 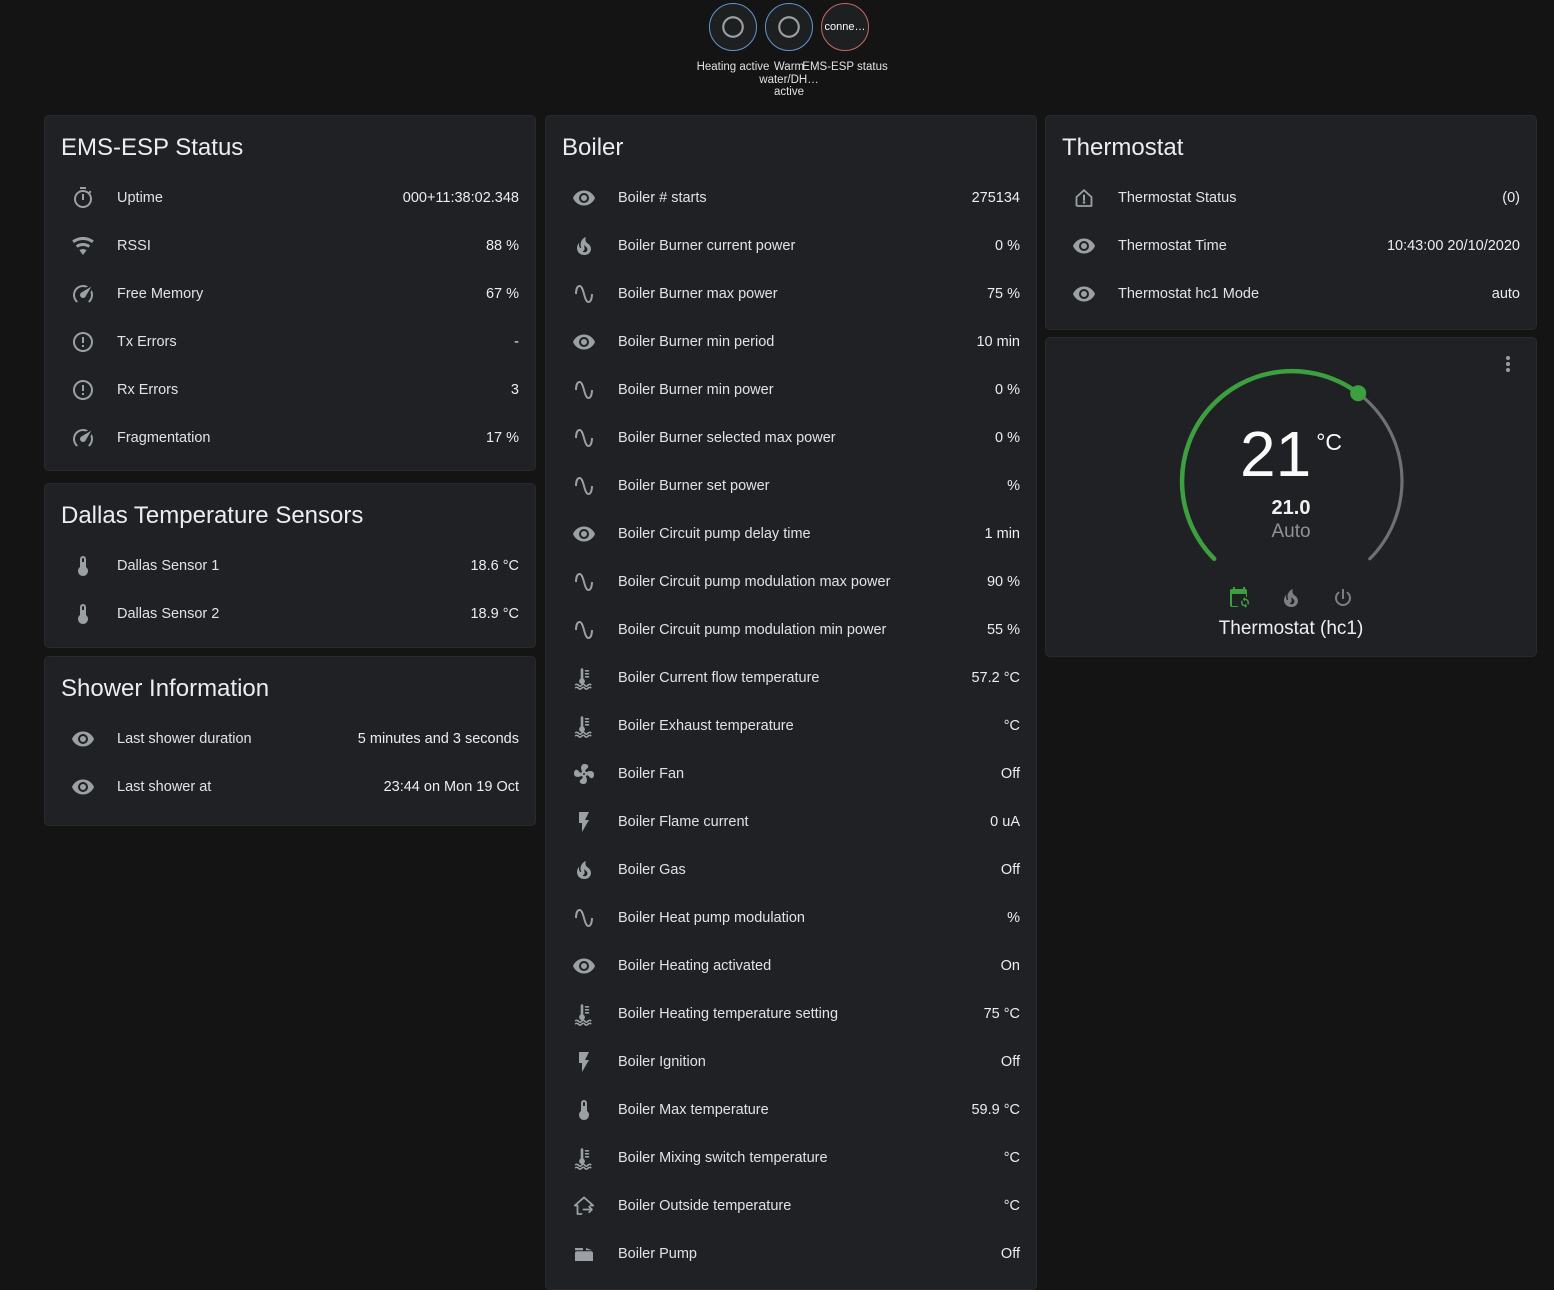 I want to click on dots-vertical-icon, so click(x=1508, y=364).